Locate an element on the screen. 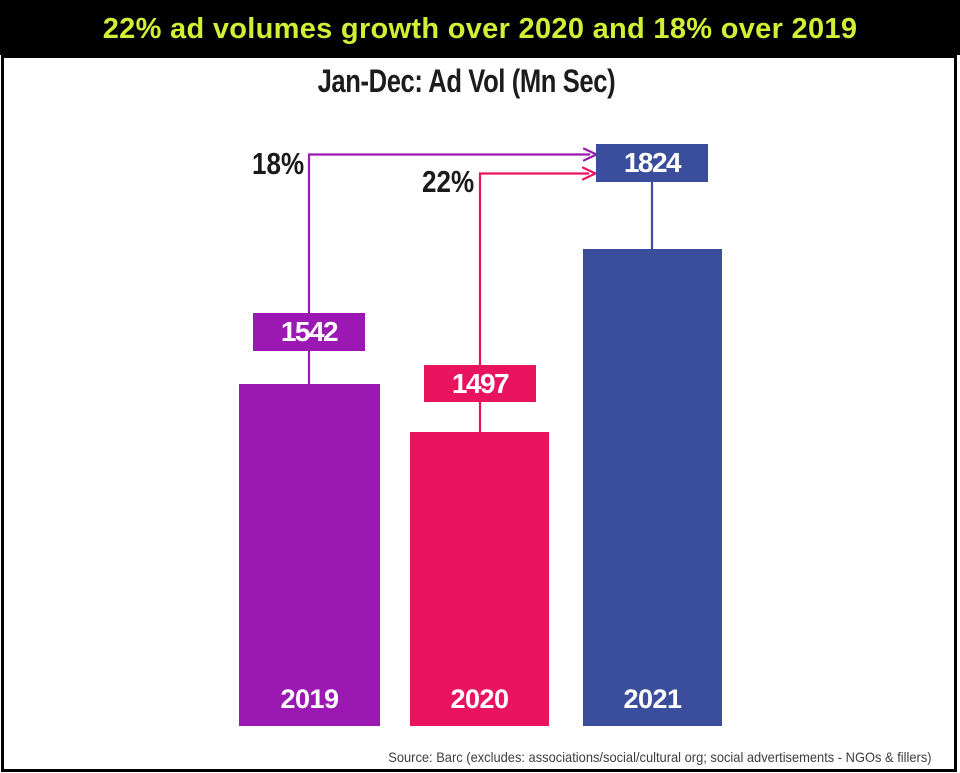  value-box-2019: 1542 is located at coordinates (309, 332).